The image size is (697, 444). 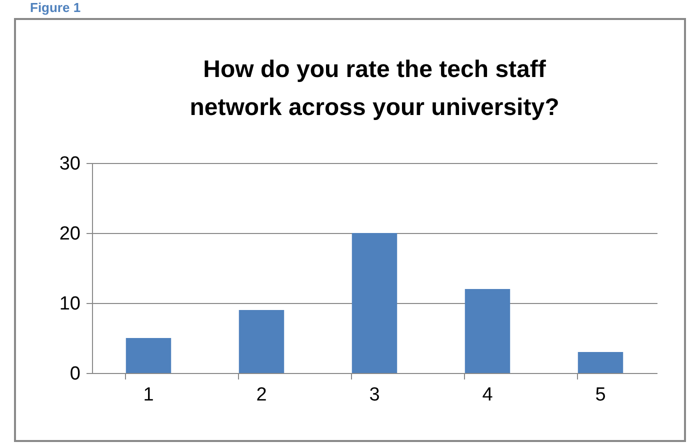 What do you see at coordinates (261, 395) in the screenshot?
I see `x-tick-label: 2` at bounding box center [261, 395].